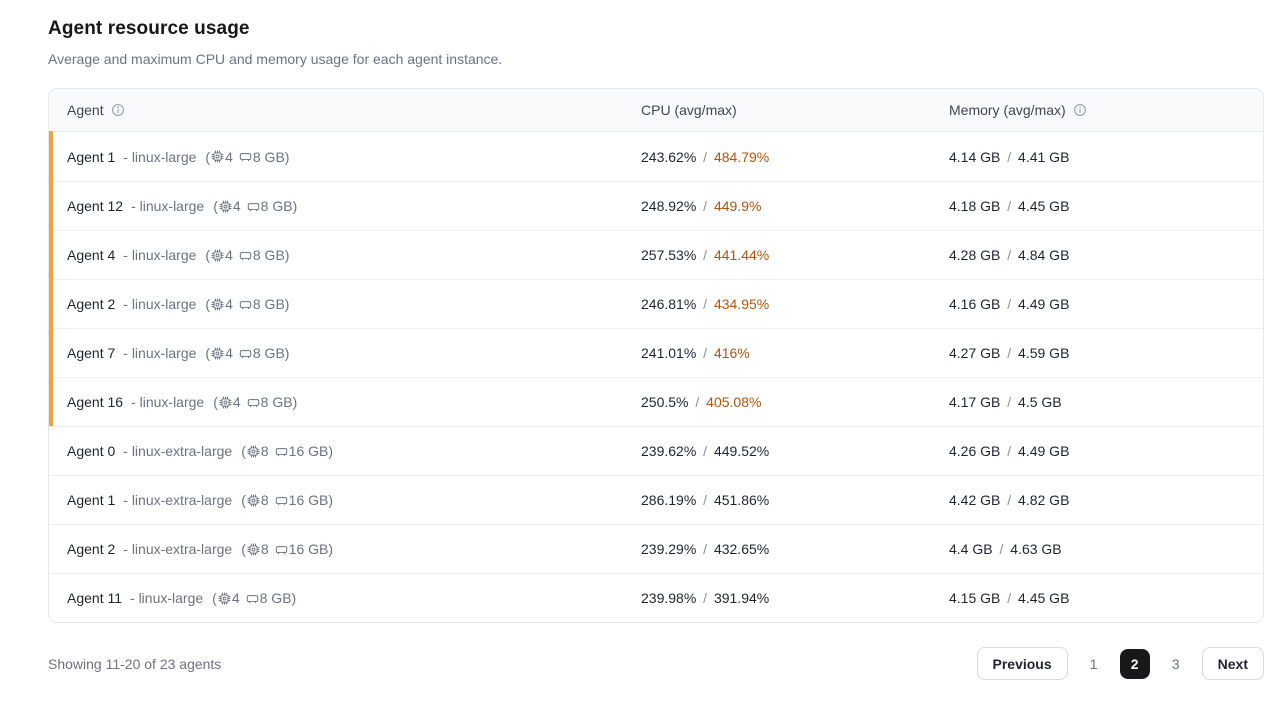 The image size is (1285, 708). I want to click on memory-max-value: 4.49 GB, so click(1044, 304).